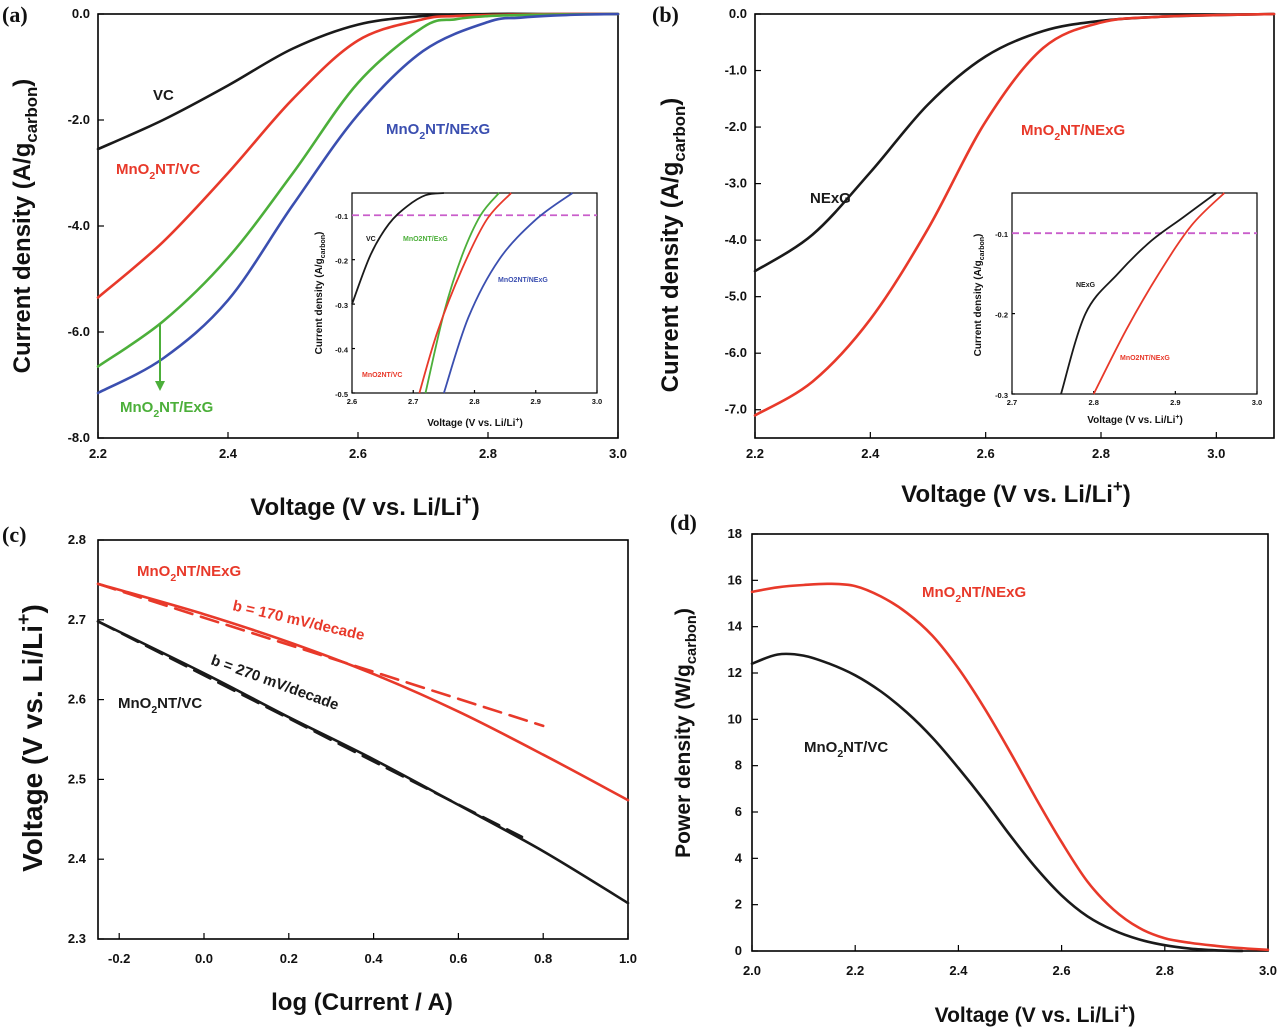  I want to click on panel-a-label: (a), so click(15, 14).